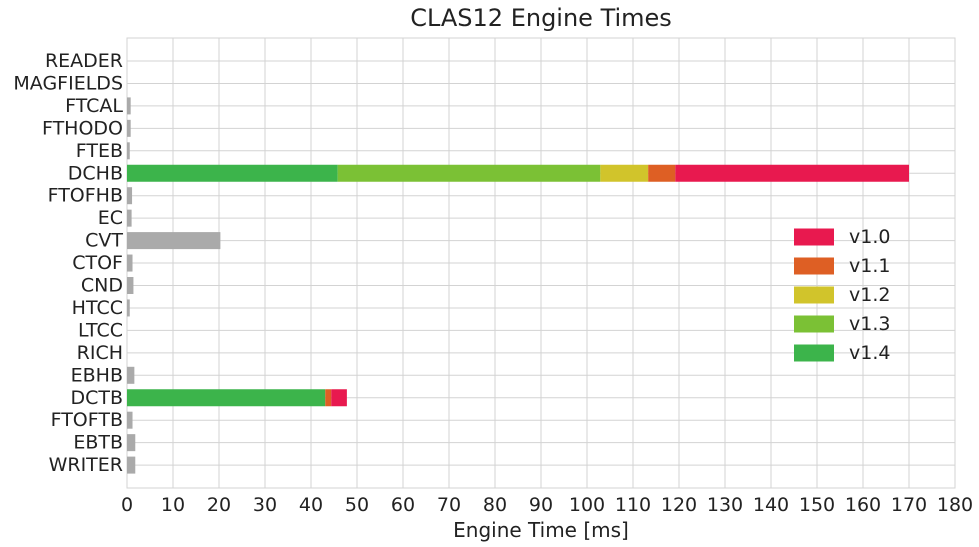 The image size is (979, 547). What do you see at coordinates (86, 465) in the screenshot?
I see `y-tick-label: WRITER` at bounding box center [86, 465].